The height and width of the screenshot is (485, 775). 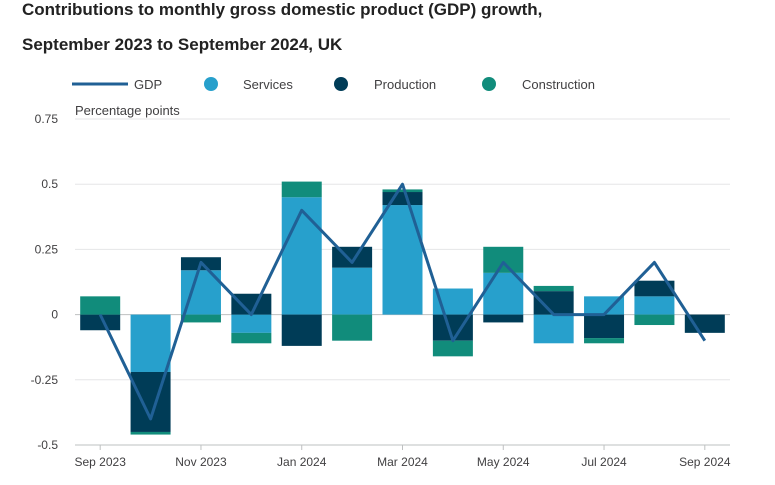 What do you see at coordinates (489, 84) in the screenshot?
I see `legend-swatch-construction` at bounding box center [489, 84].